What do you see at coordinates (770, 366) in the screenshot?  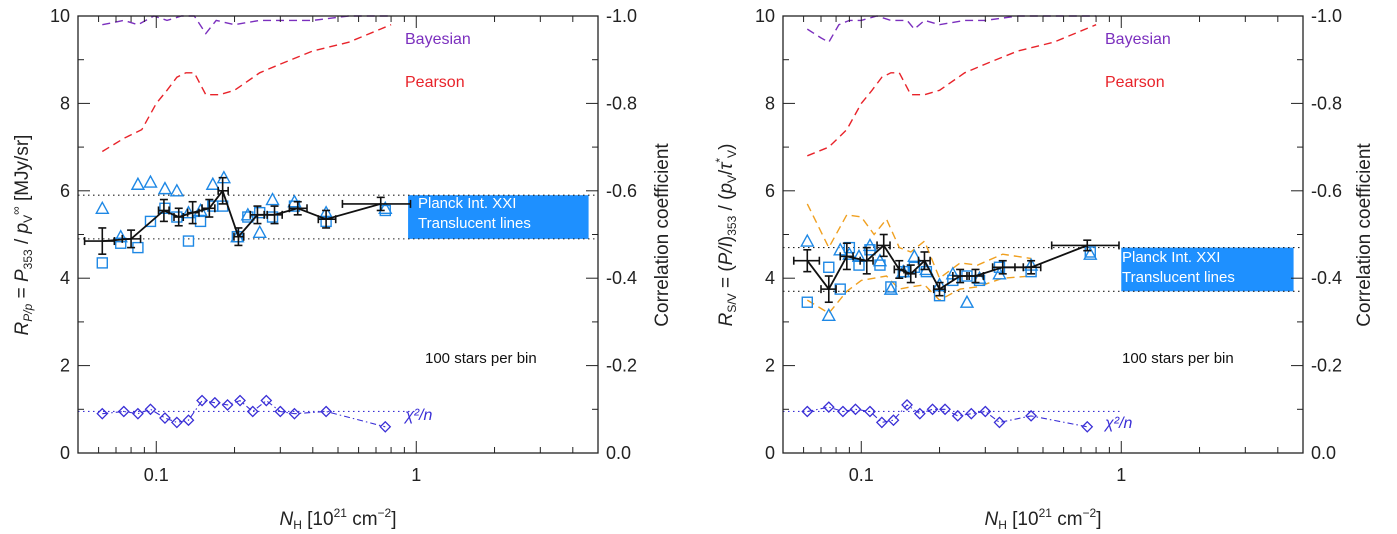 I see `y-tick-label: 2` at bounding box center [770, 366].